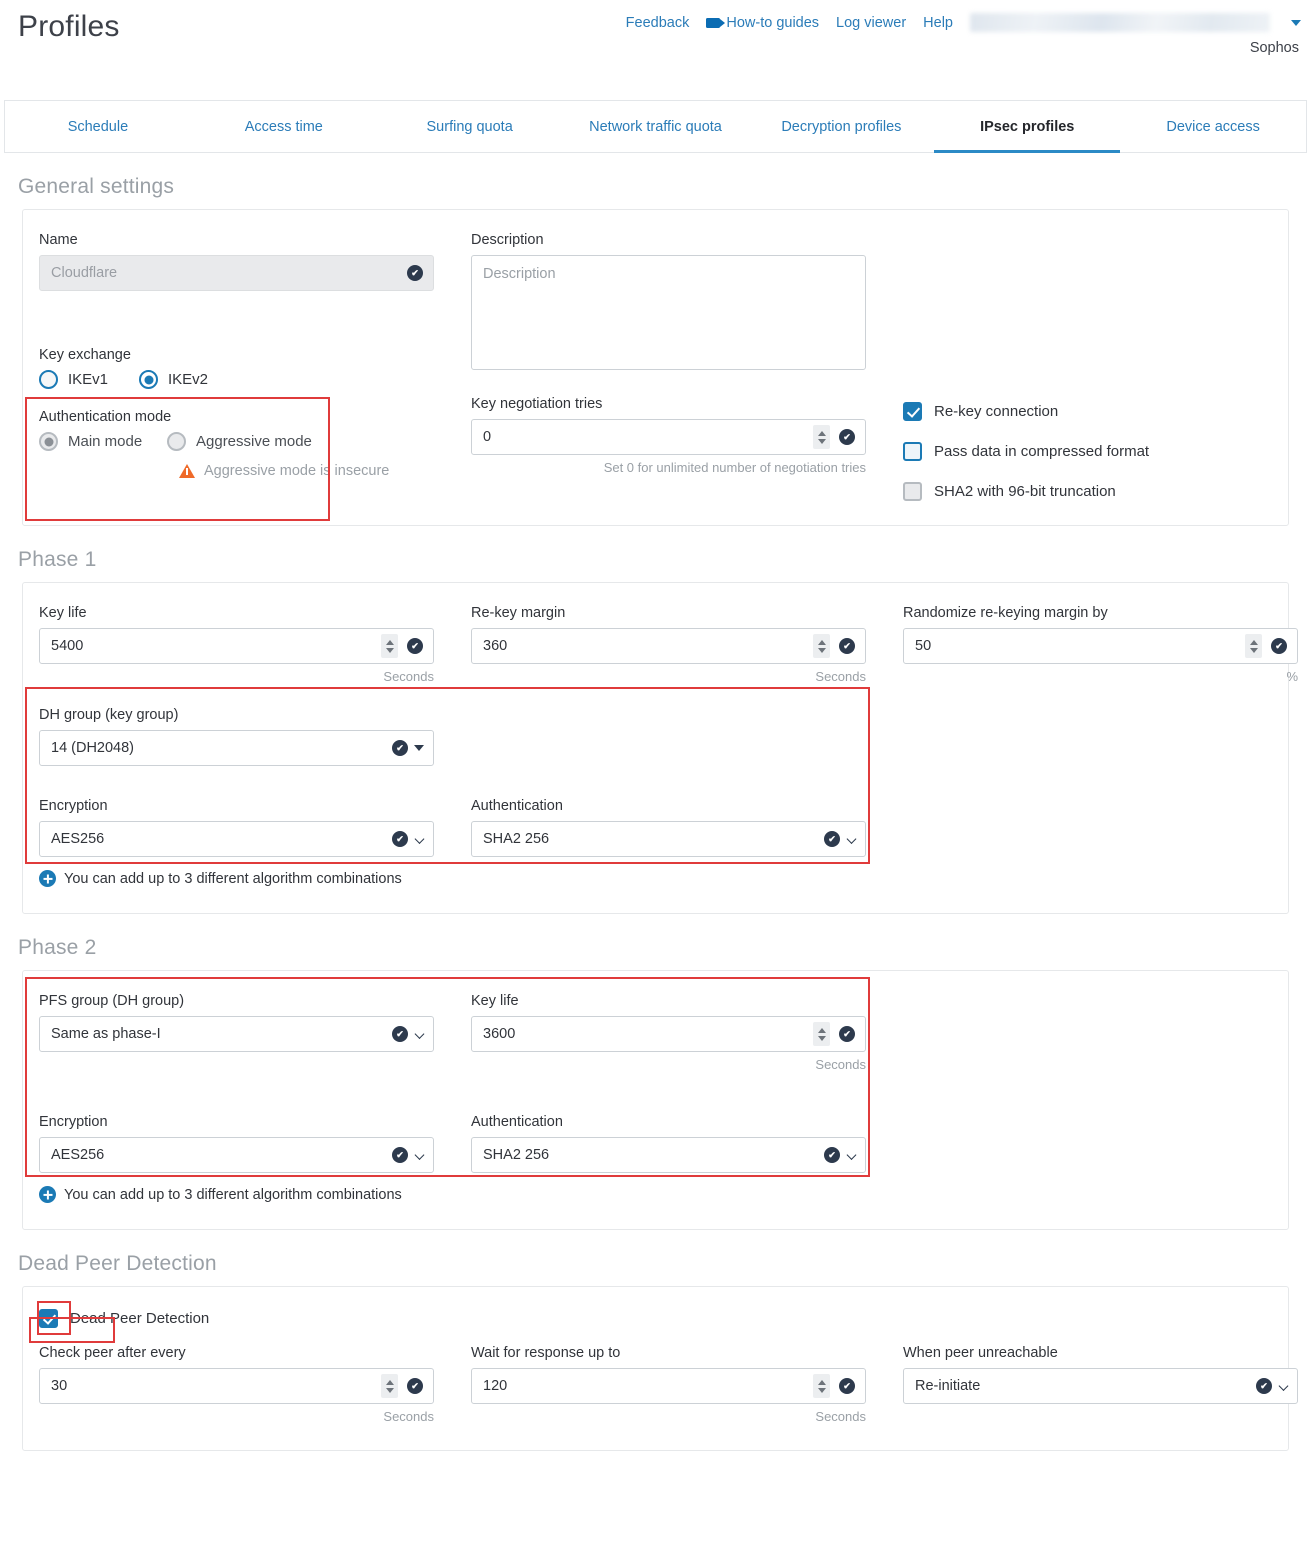 The width and height of the screenshot is (1311, 1560). I want to click on phase2-authentication-select, so click(668, 1155).